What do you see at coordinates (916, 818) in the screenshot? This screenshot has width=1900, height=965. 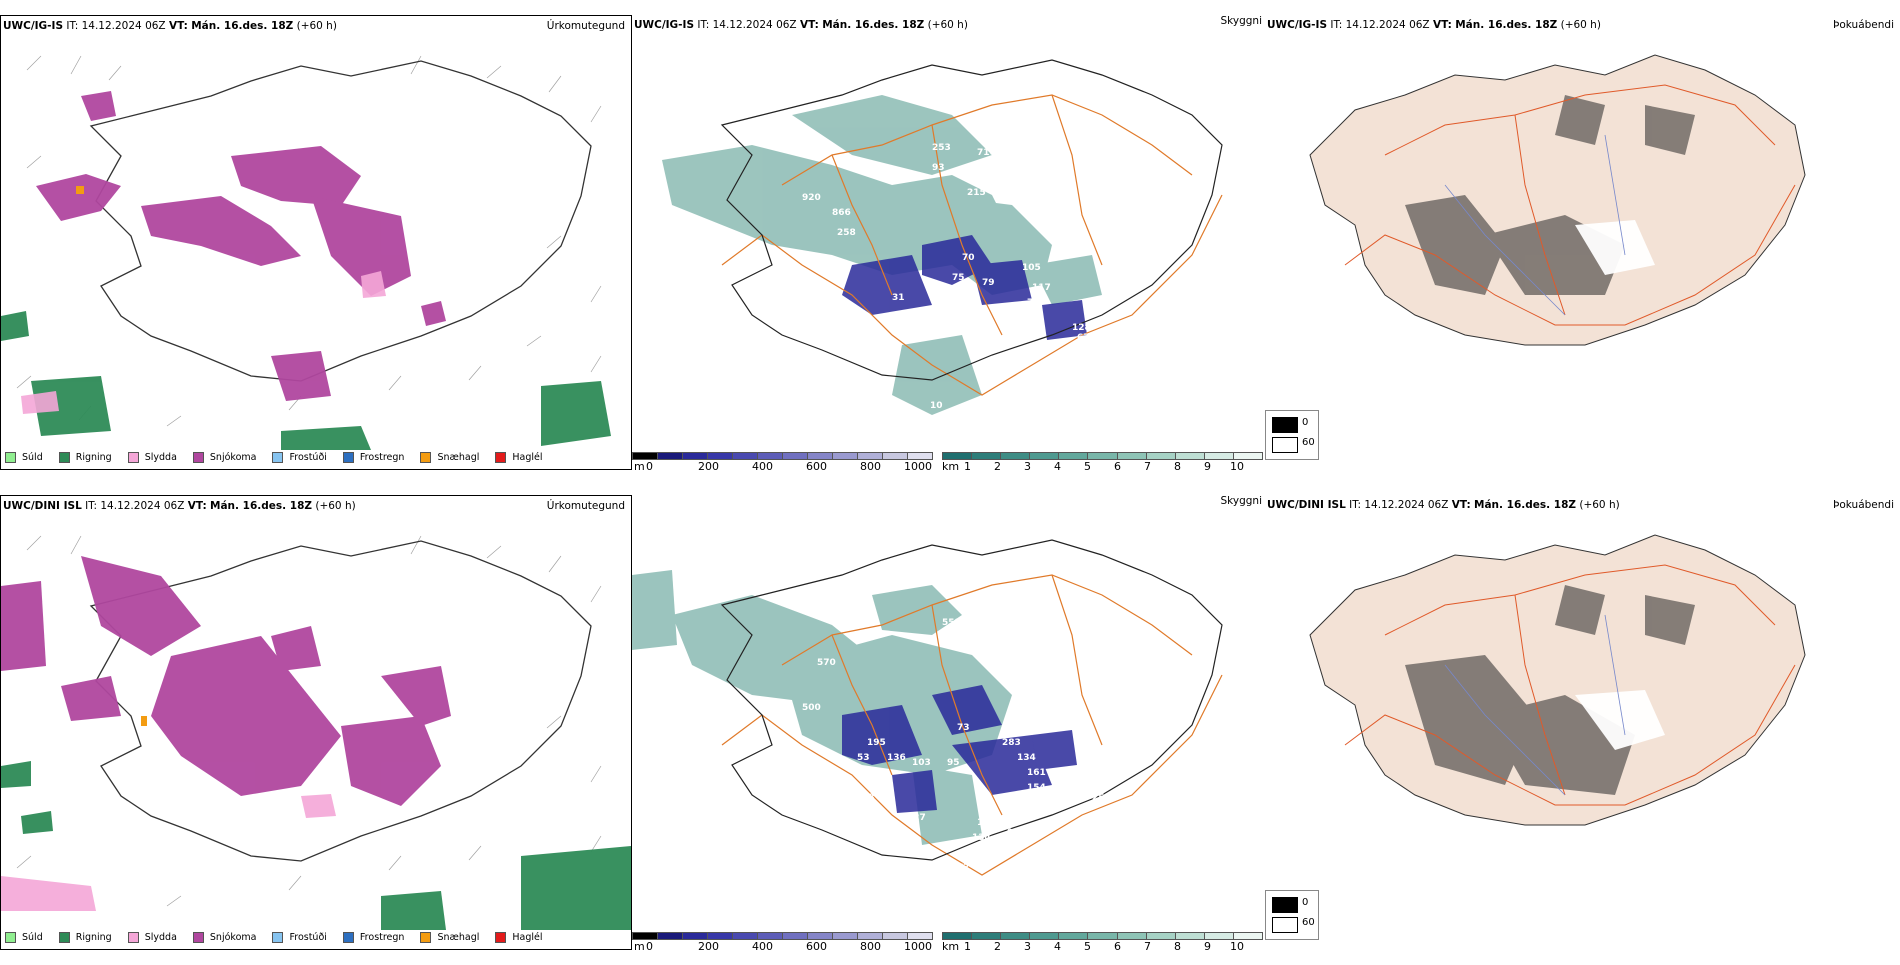 I see `cloud-base-value-label: 127` at bounding box center [916, 818].